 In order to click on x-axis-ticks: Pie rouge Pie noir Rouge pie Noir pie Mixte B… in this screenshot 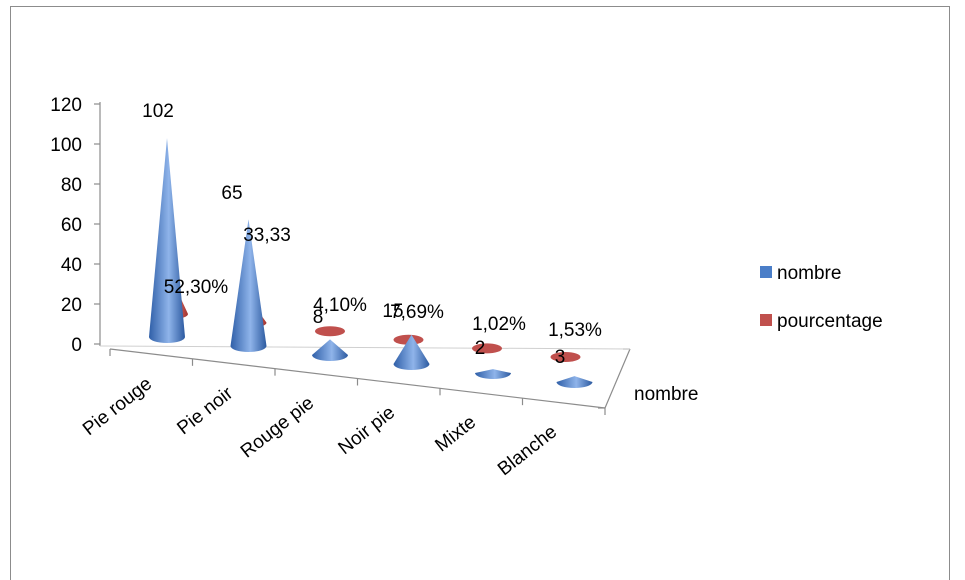, I will do `click(342, 414)`.